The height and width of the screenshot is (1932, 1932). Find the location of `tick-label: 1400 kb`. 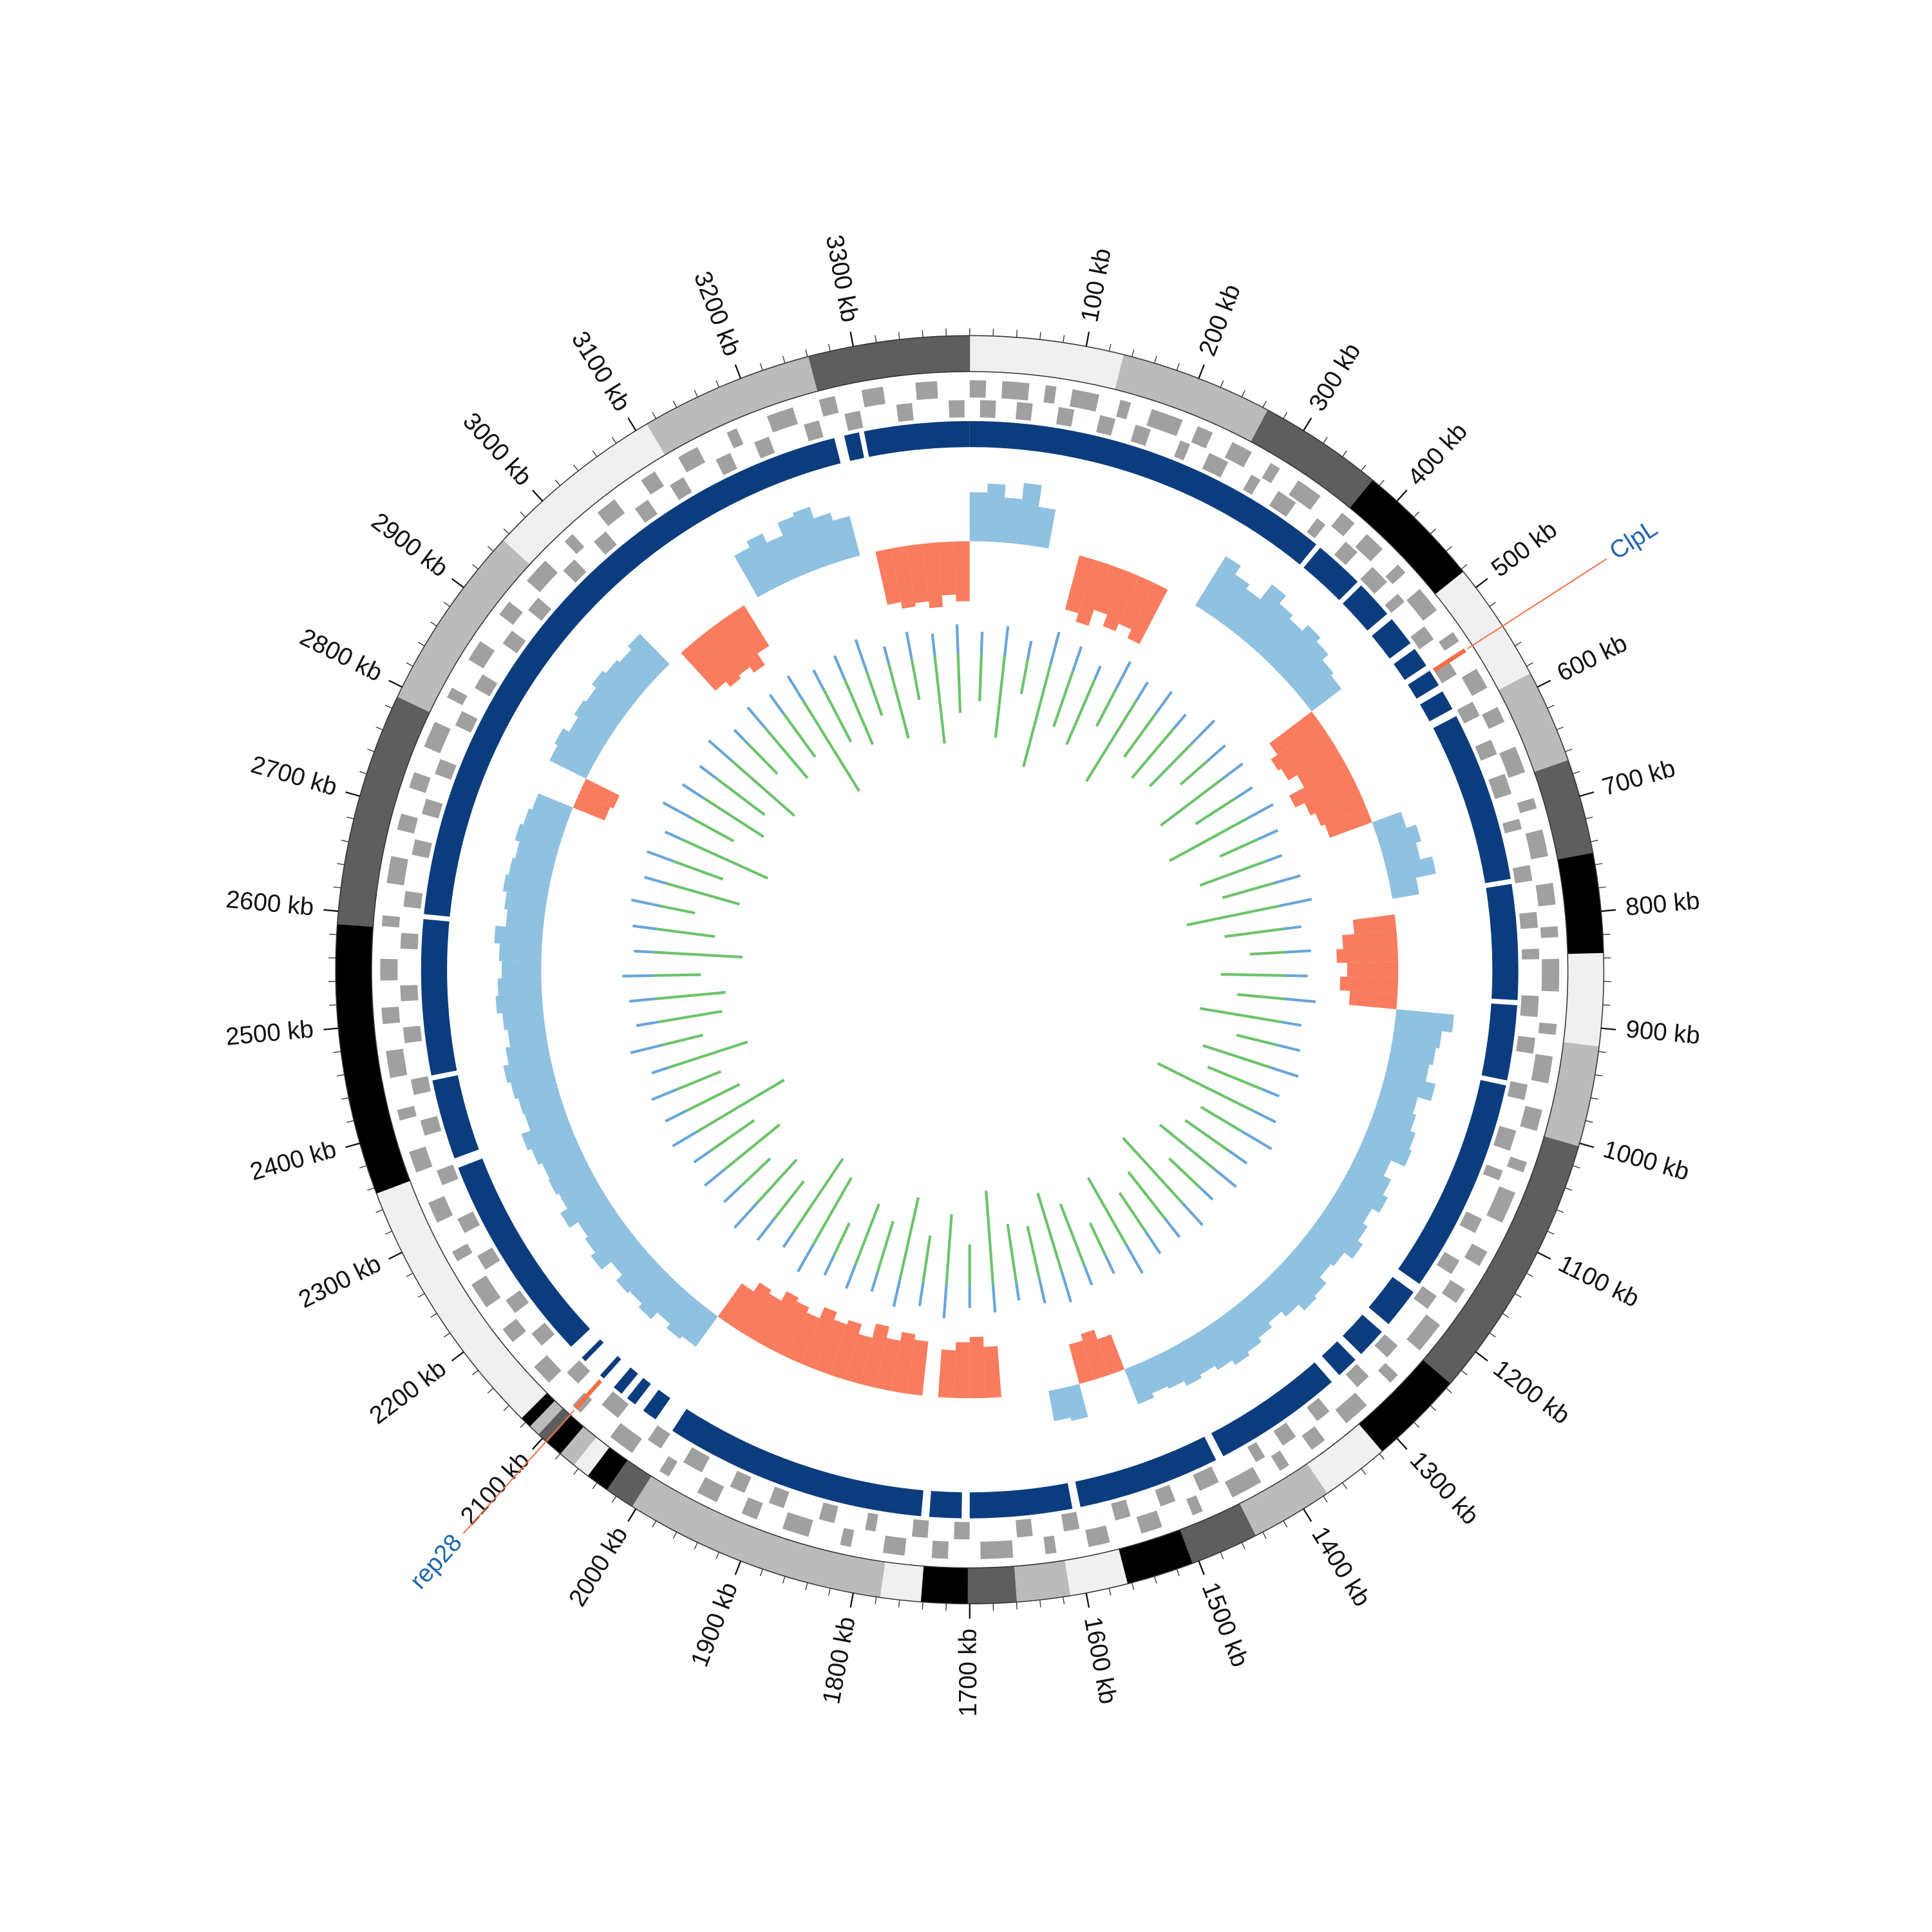

tick-label: 1400 kb is located at coordinates (1341, 1566).